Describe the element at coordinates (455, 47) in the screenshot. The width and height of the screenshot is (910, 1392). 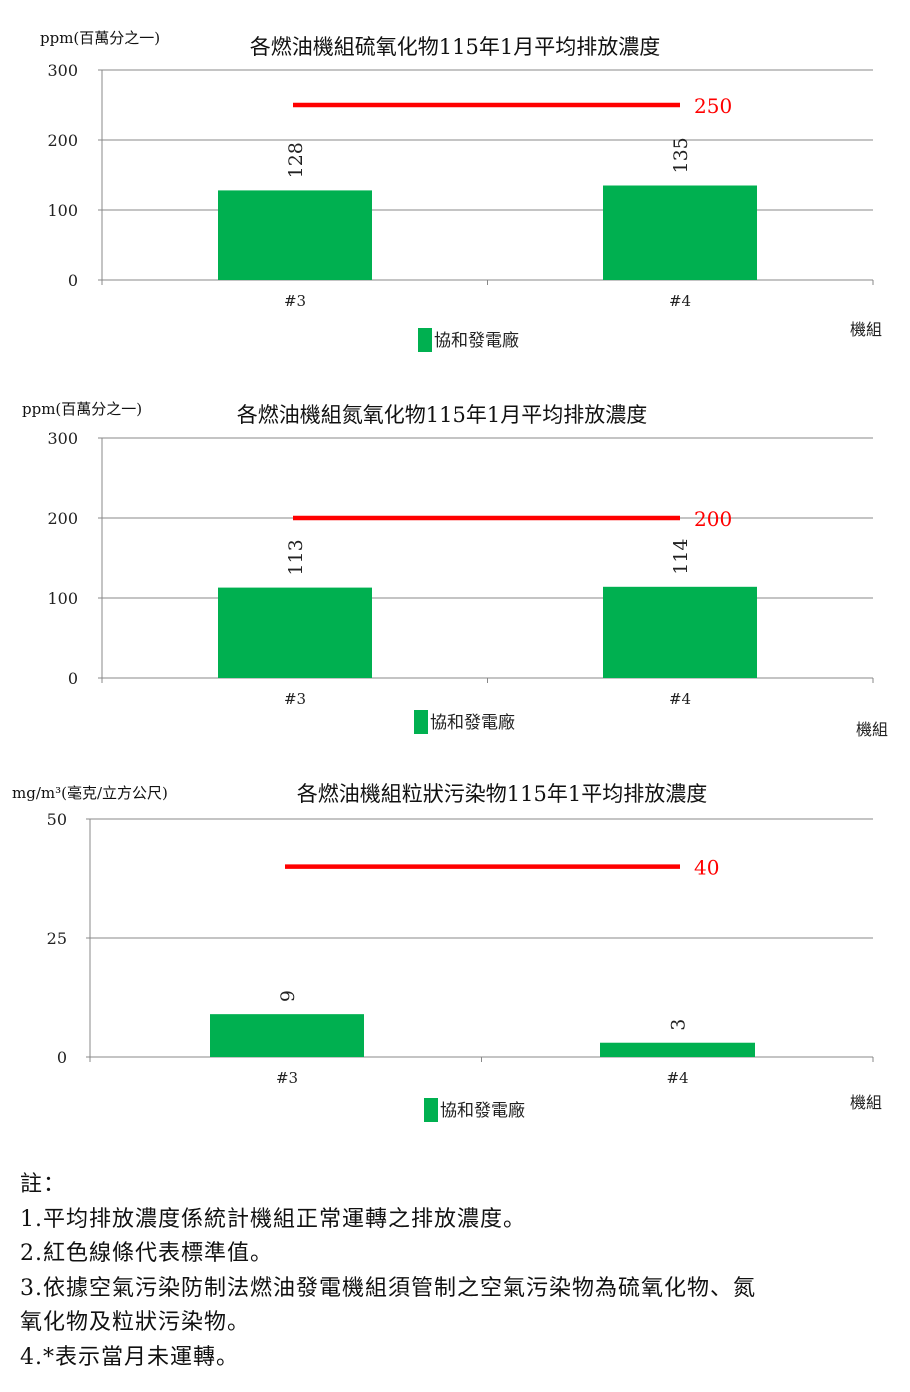
I see `chart-title: 各燃油機組硫氧化物115年1月平均排放濃度` at that location.